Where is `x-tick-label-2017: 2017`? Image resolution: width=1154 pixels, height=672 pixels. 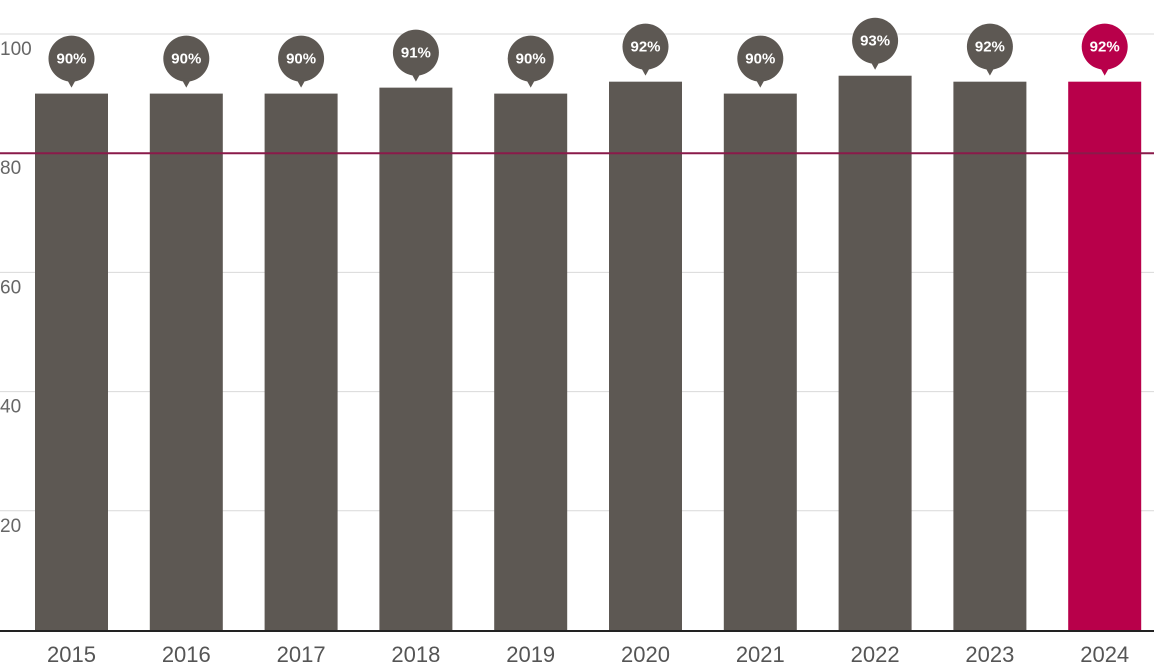 x-tick-label-2017: 2017 is located at coordinates (301, 654).